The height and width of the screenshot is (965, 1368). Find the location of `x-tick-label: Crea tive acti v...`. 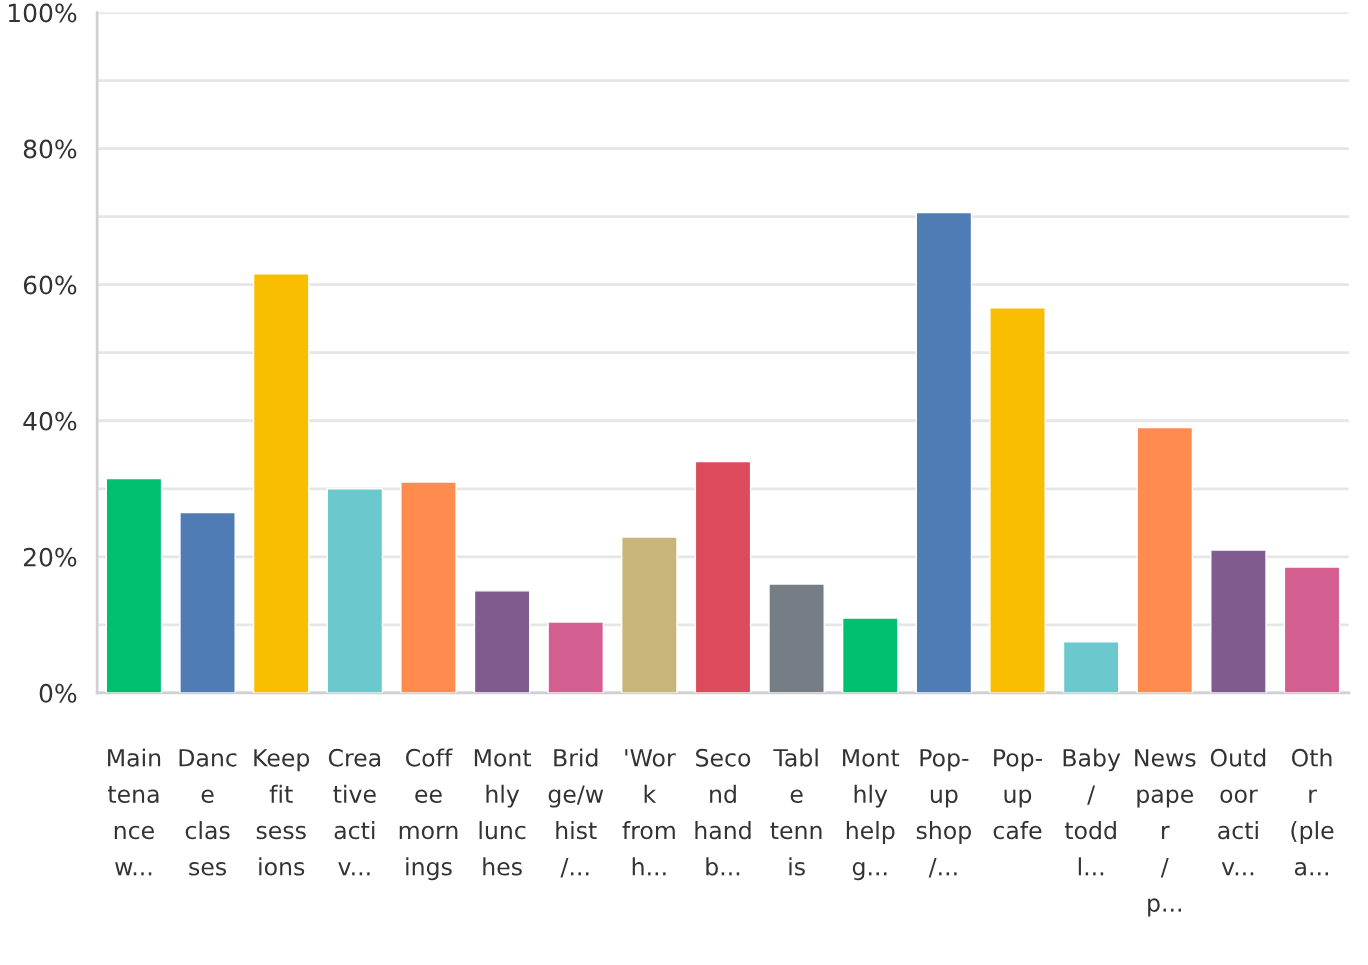

x-tick-label: Crea tive acti v... is located at coordinates (354, 812).